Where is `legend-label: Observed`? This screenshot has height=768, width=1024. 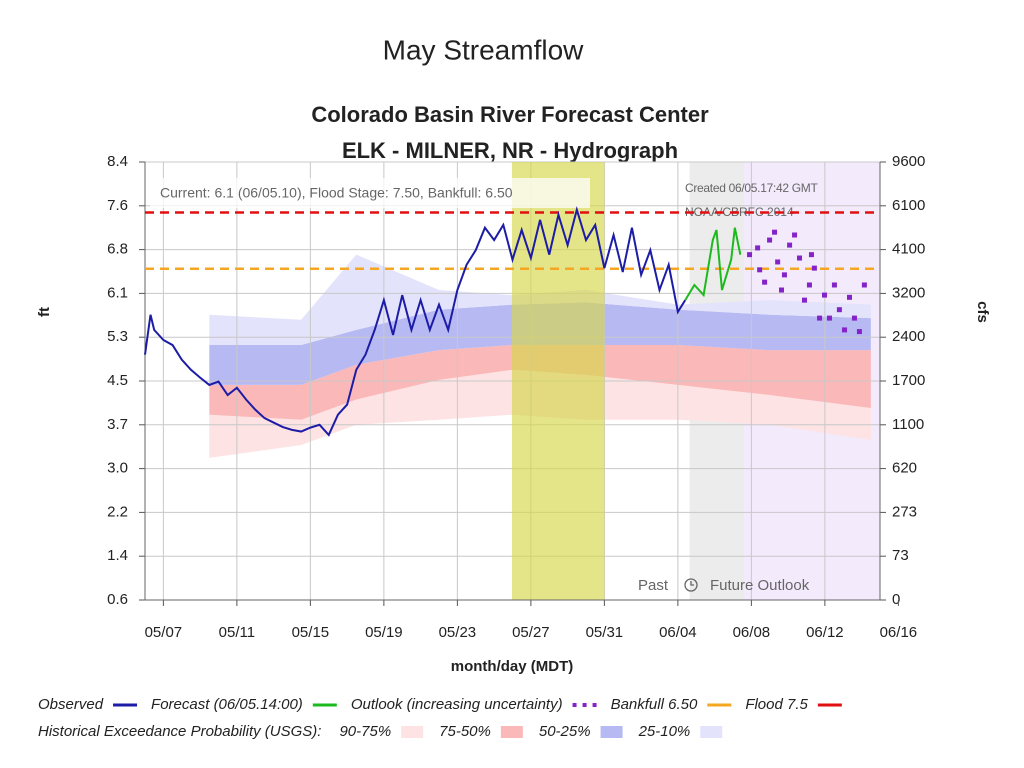
legend-label: Observed is located at coordinates (71, 704).